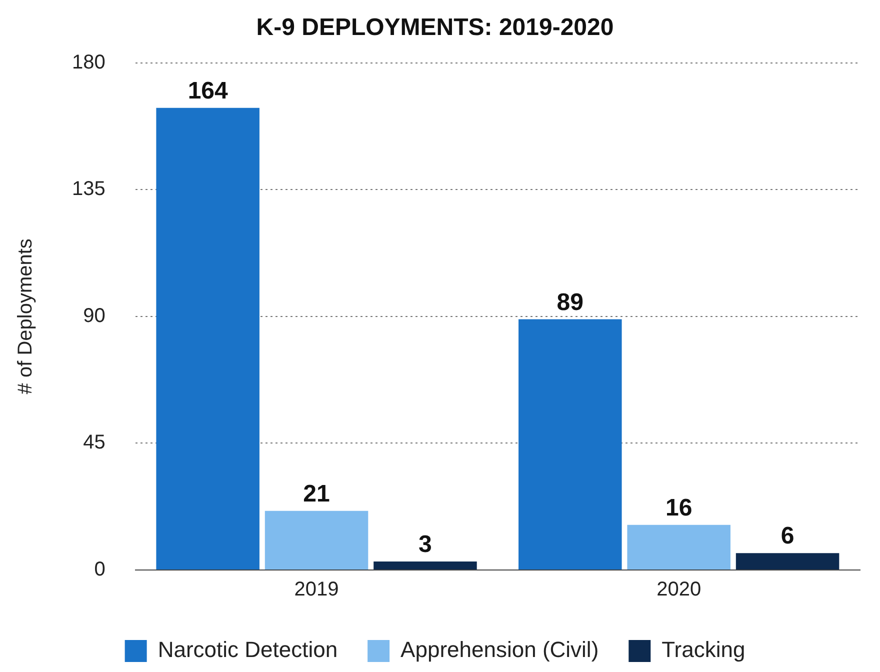 The height and width of the screenshot is (672, 880). I want to click on data-label: 6, so click(787, 536).